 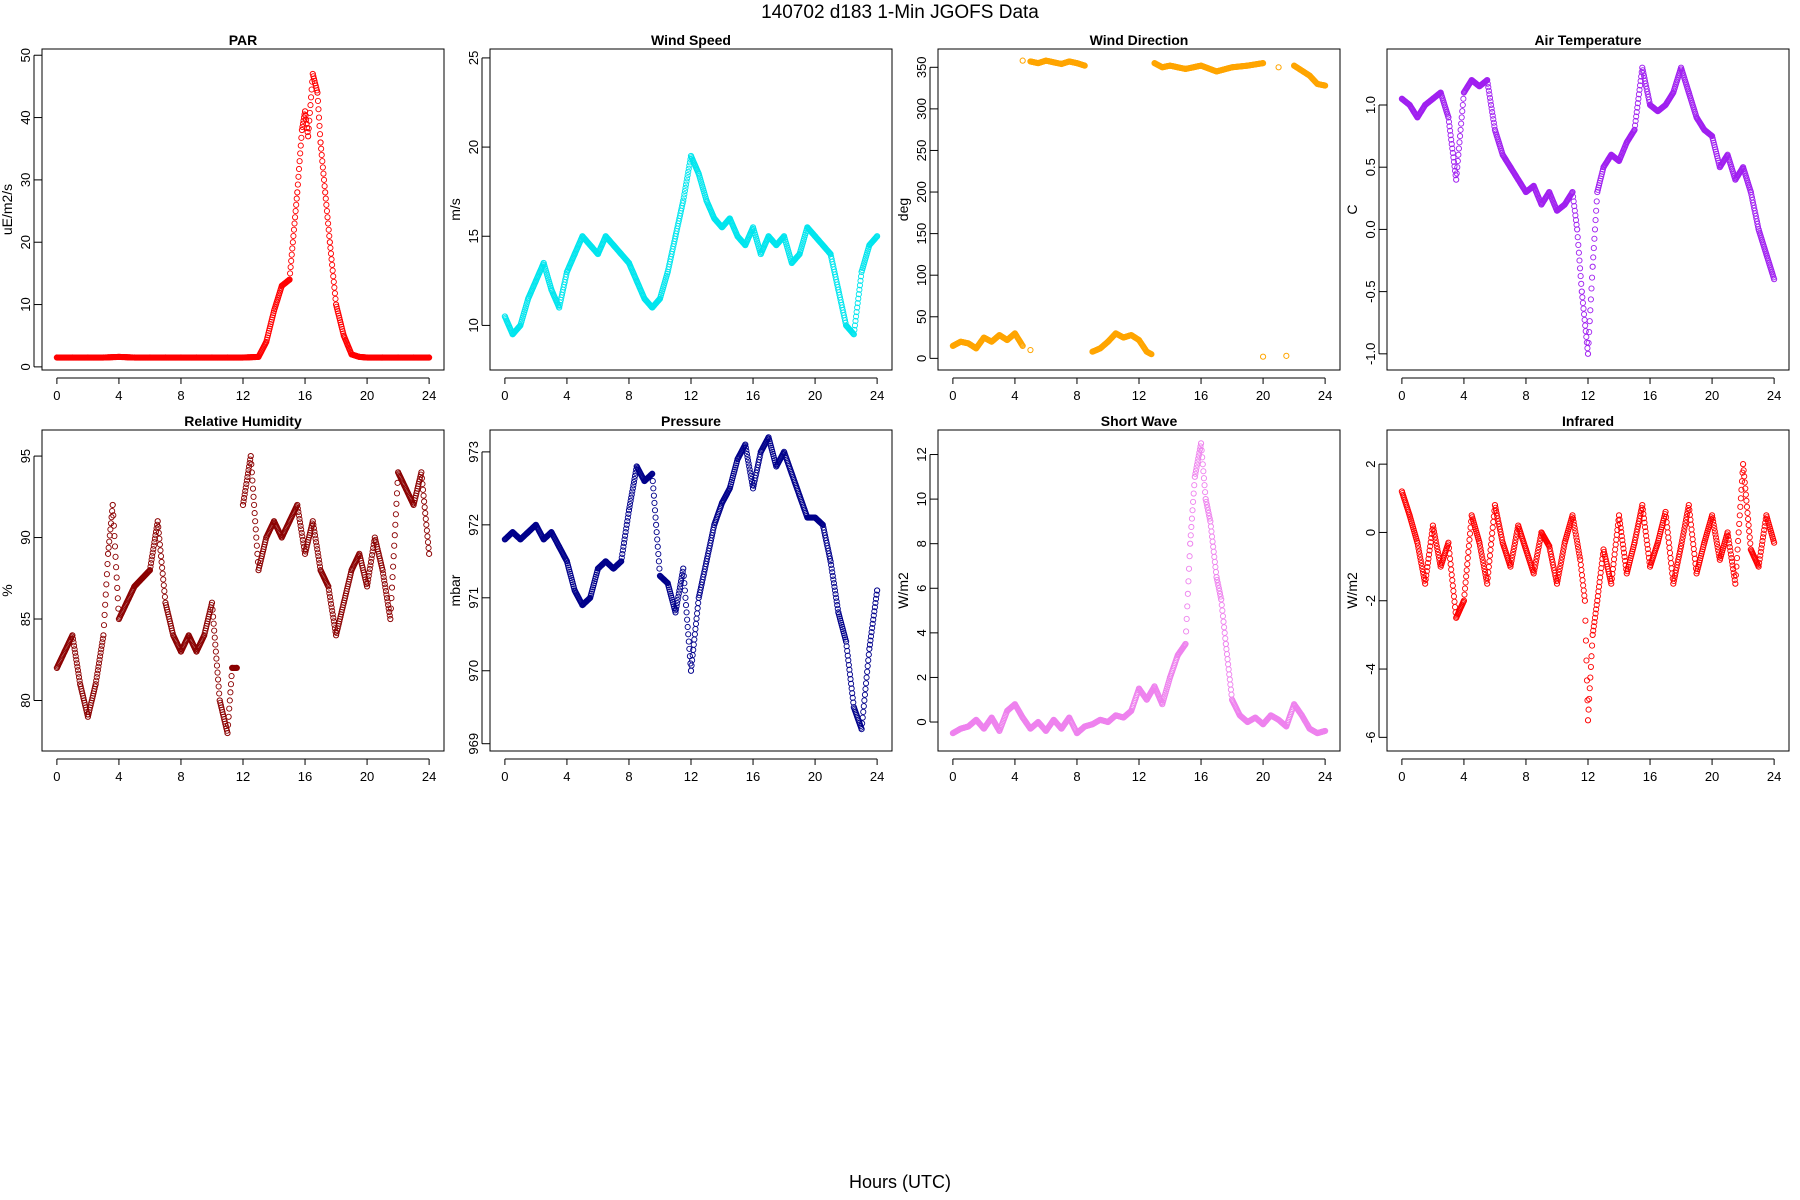 What do you see at coordinates (7, 209) in the screenshot?
I see `par-ylabel: uE/m2/s` at bounding box center [7, 209].